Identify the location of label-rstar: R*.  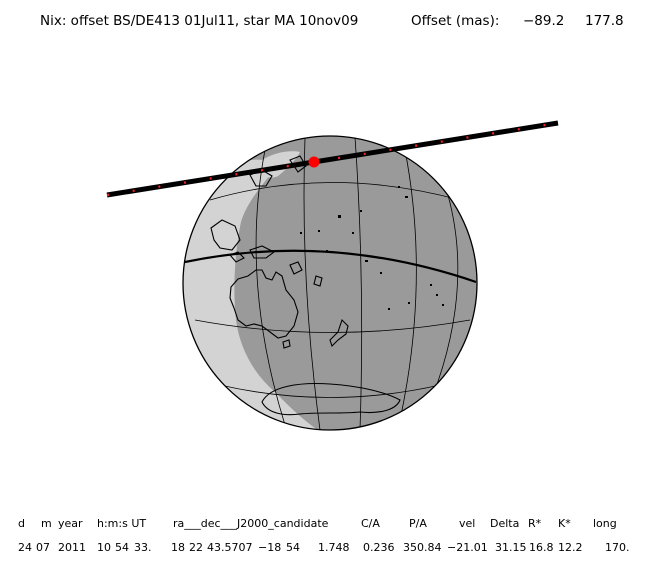
(535, 523).